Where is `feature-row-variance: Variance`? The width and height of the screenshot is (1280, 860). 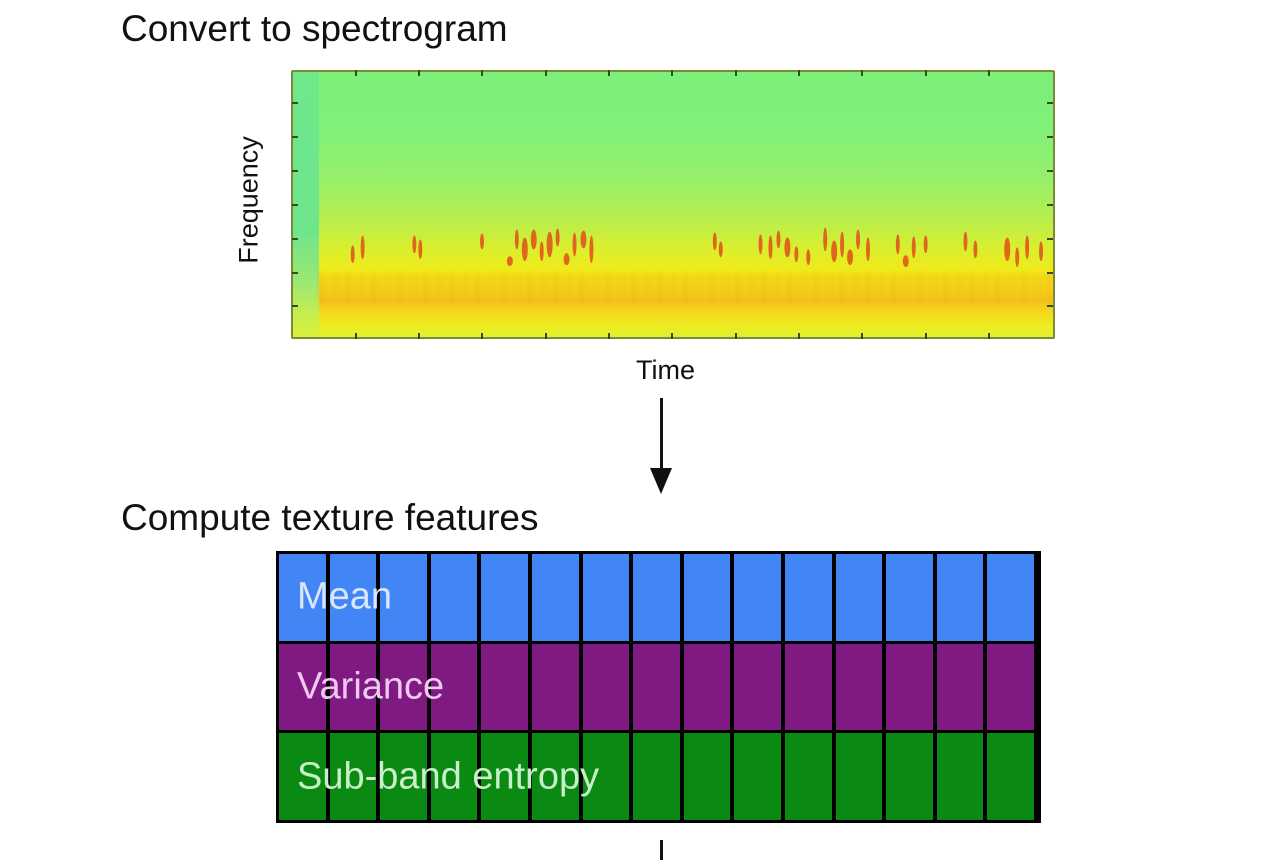
feature-row-variance: Variance is located at coordinates (658, 688).